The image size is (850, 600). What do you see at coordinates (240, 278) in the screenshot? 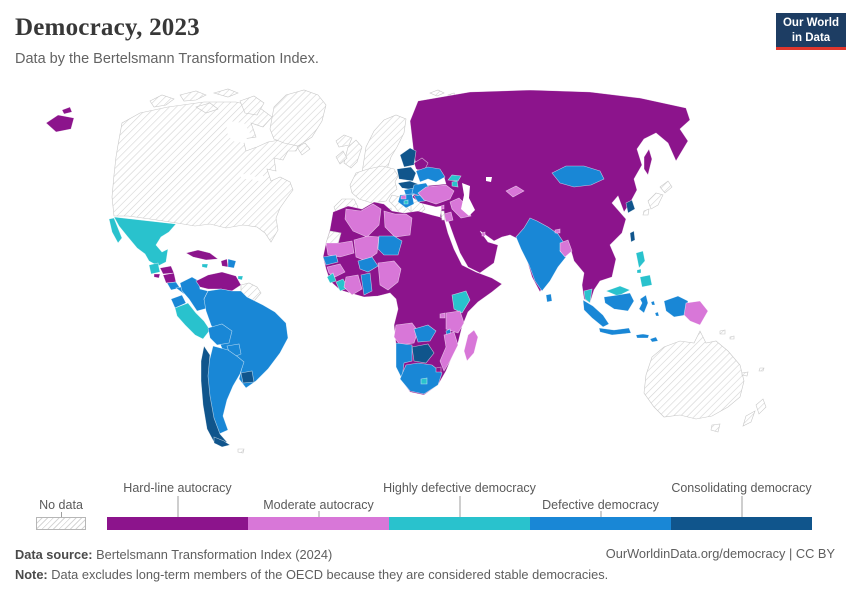
I see `region-trinidad` at bounding box center [240, 278].